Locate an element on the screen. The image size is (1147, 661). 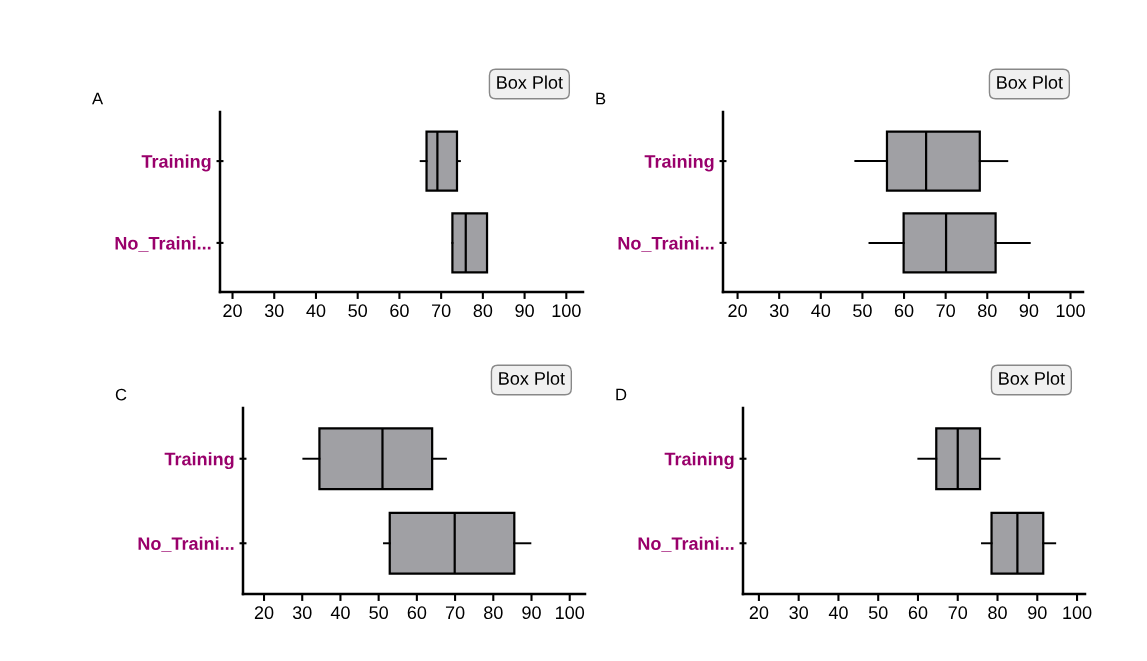
chart-title: D is located at coordinates (621, 394).